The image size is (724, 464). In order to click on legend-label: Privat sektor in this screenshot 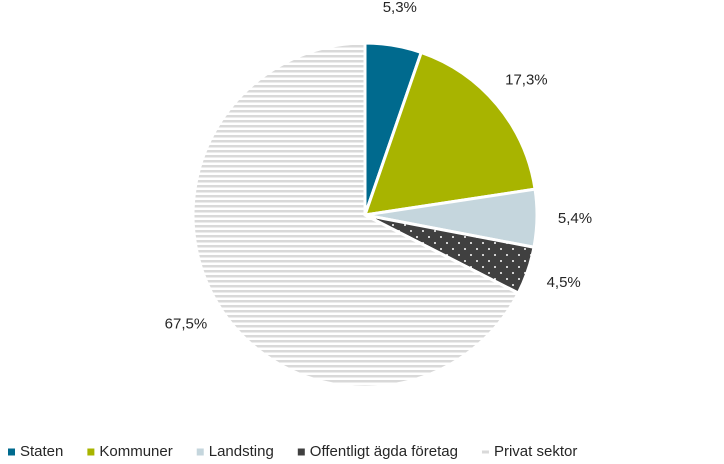, I will do `click(535, 451)`.